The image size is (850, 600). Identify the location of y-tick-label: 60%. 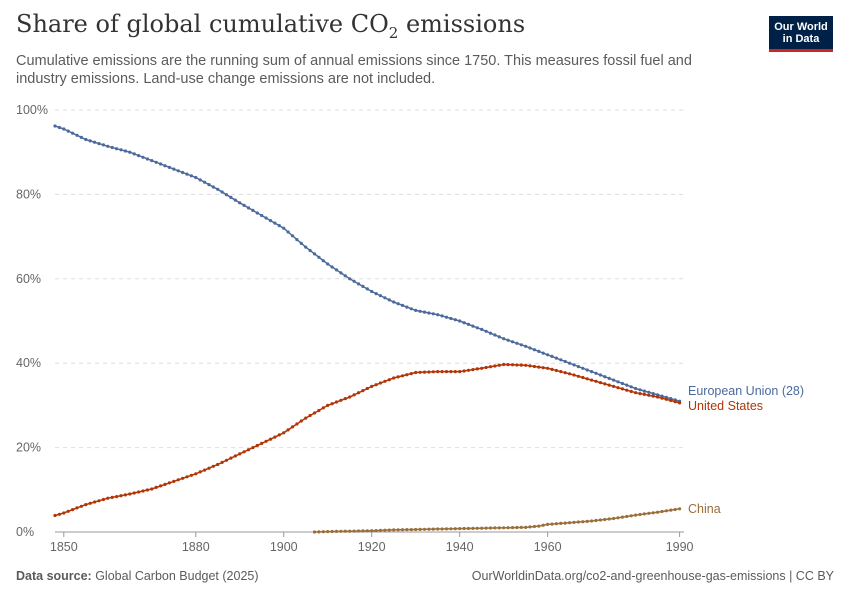
(28, 279).